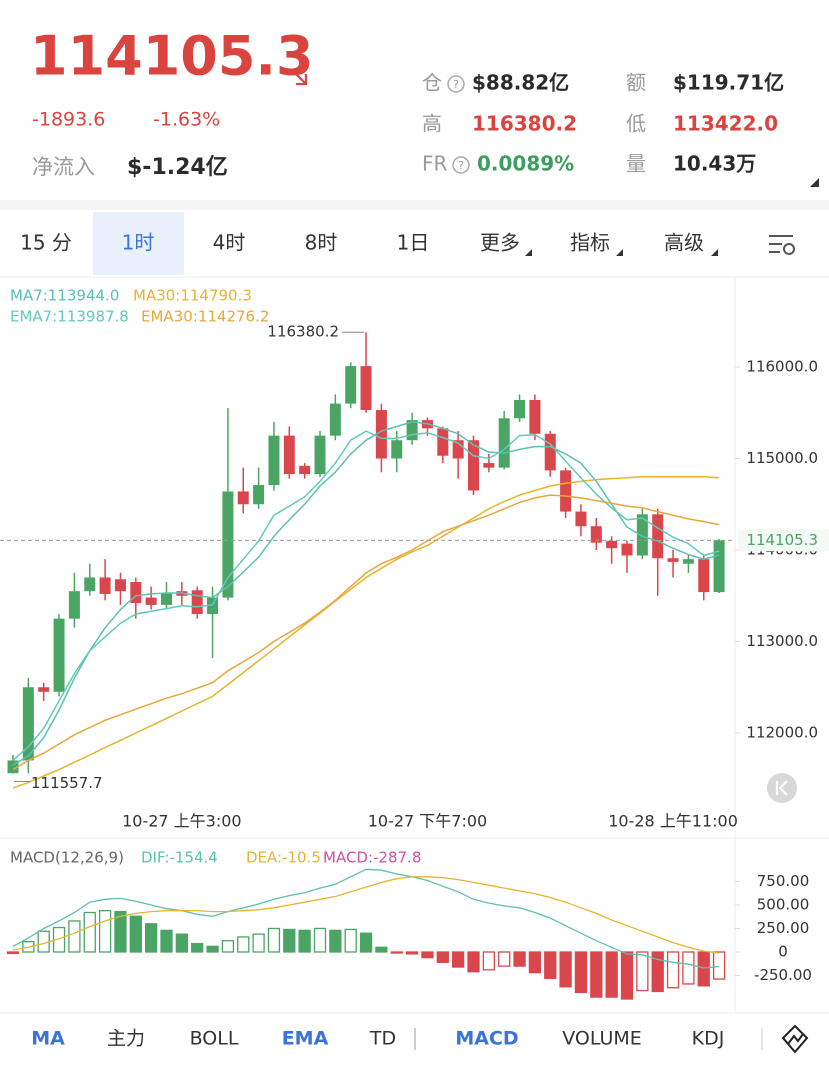  Describe the element at coordinates (321, 243) in the screenshot. I see `interval-tab: 8时` at that location.